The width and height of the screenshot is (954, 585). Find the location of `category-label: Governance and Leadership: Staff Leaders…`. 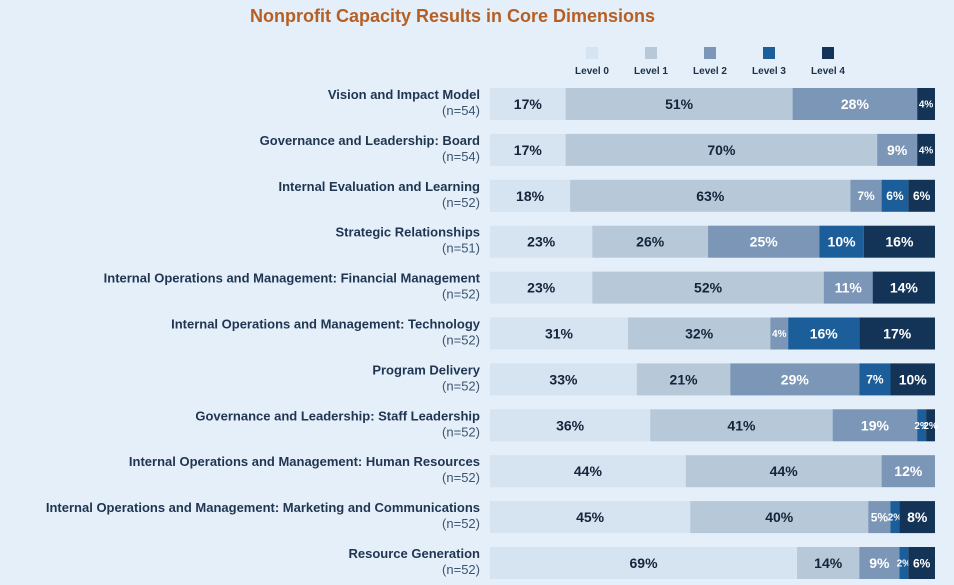

category-label: Governance and Leadership: Staff Leaders… is located at coordinates (337, 415).